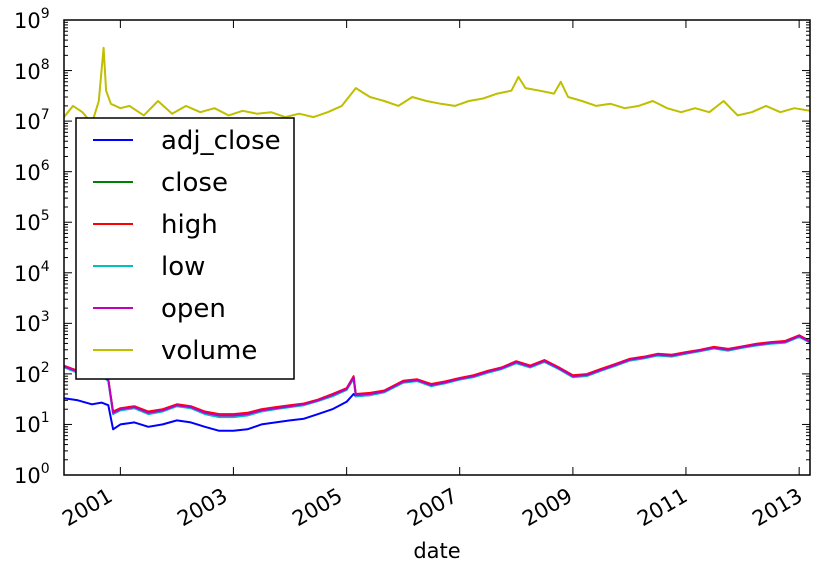  What do you see at coordinates (32, 423) in the screenshot?
I see `y-tick-label-1: 101` at bounding box center [32, 423].